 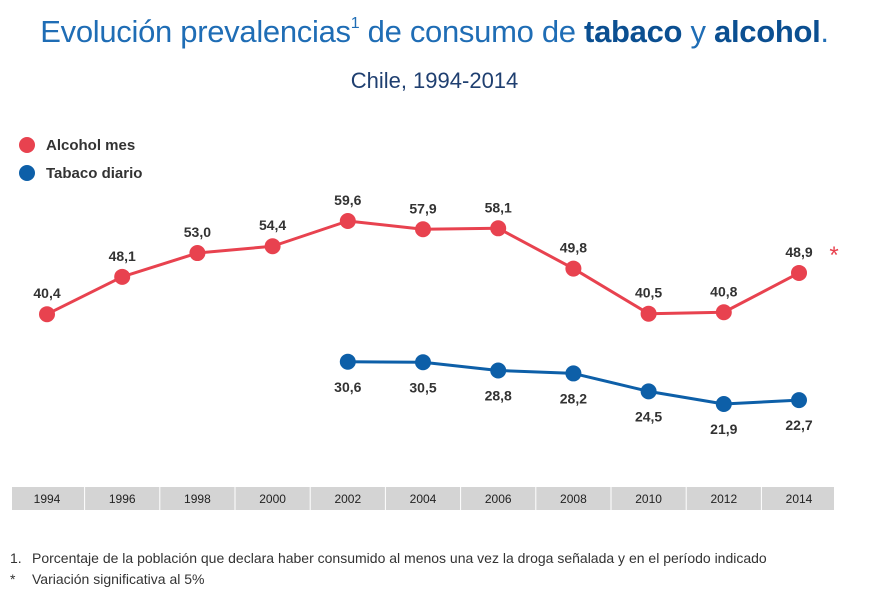 What do you see at coordinates (388, 579) in the screenshot?
I see `footnote-2: * Variación significativa al 5%` at bounding box center [388, 579].